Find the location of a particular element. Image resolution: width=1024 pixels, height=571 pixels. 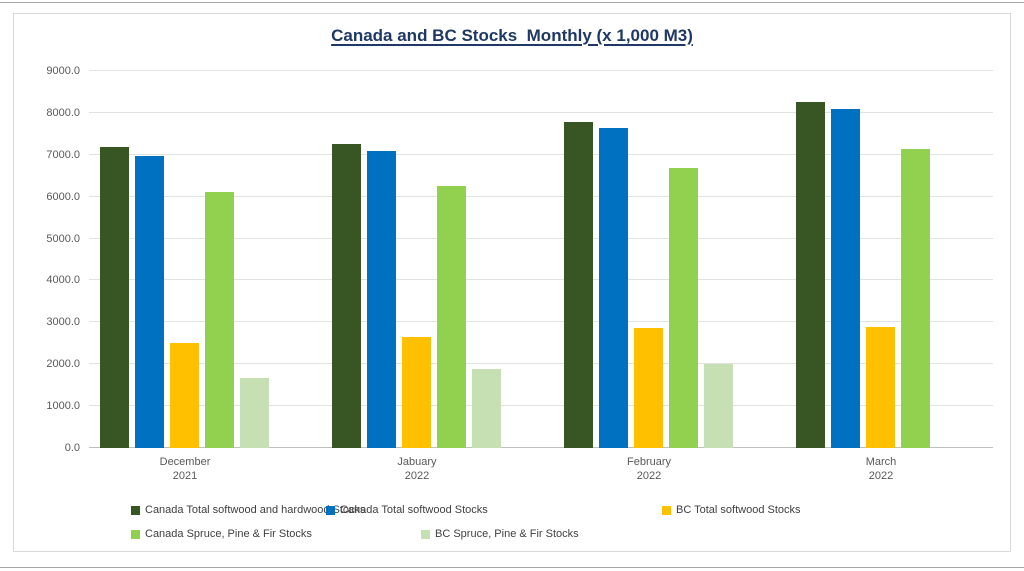

bar-group-february is located at coordinates (649, 259).